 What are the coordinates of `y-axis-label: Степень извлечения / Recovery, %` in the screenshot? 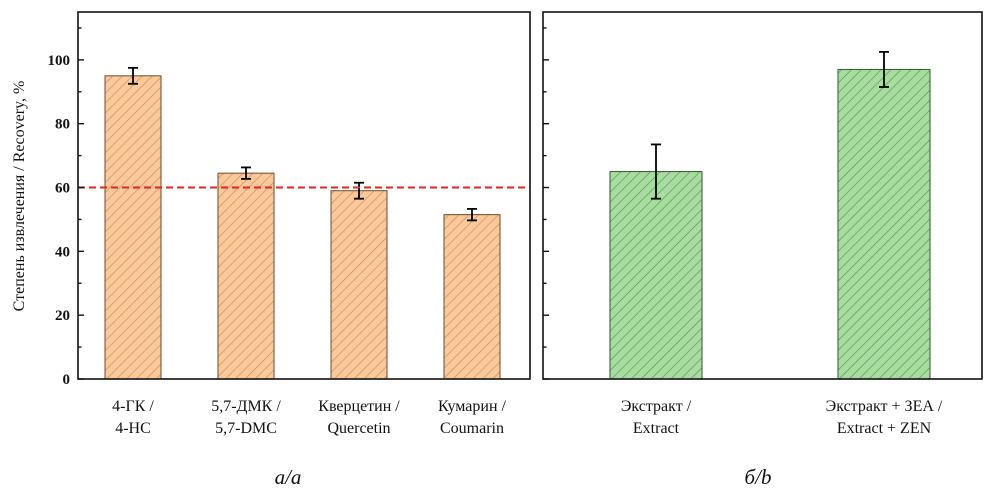 It's located at (19, 196).